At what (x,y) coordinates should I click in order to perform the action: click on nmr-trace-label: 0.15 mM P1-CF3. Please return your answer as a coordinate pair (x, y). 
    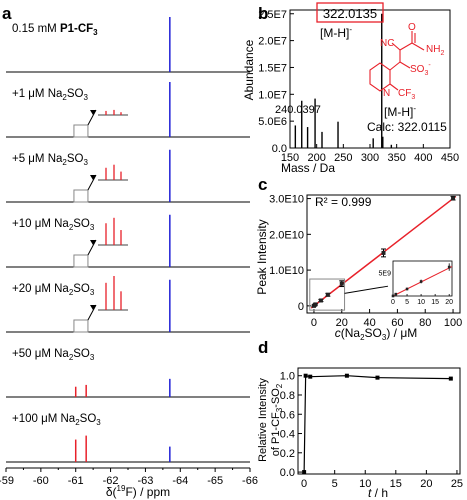
    Looking at the image, I should click on (55, 30).